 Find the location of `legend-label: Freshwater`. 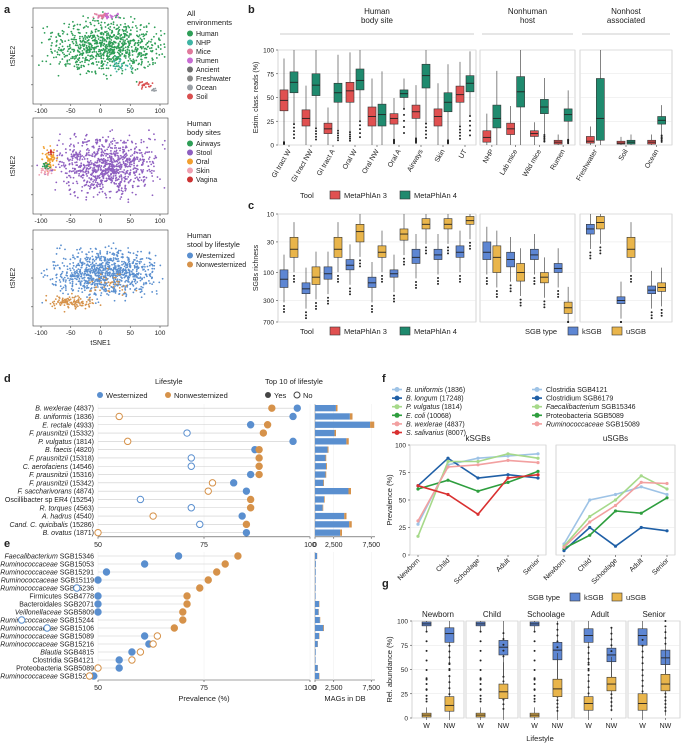

legend-label: Freshwater is located at coordinates (214, 79).